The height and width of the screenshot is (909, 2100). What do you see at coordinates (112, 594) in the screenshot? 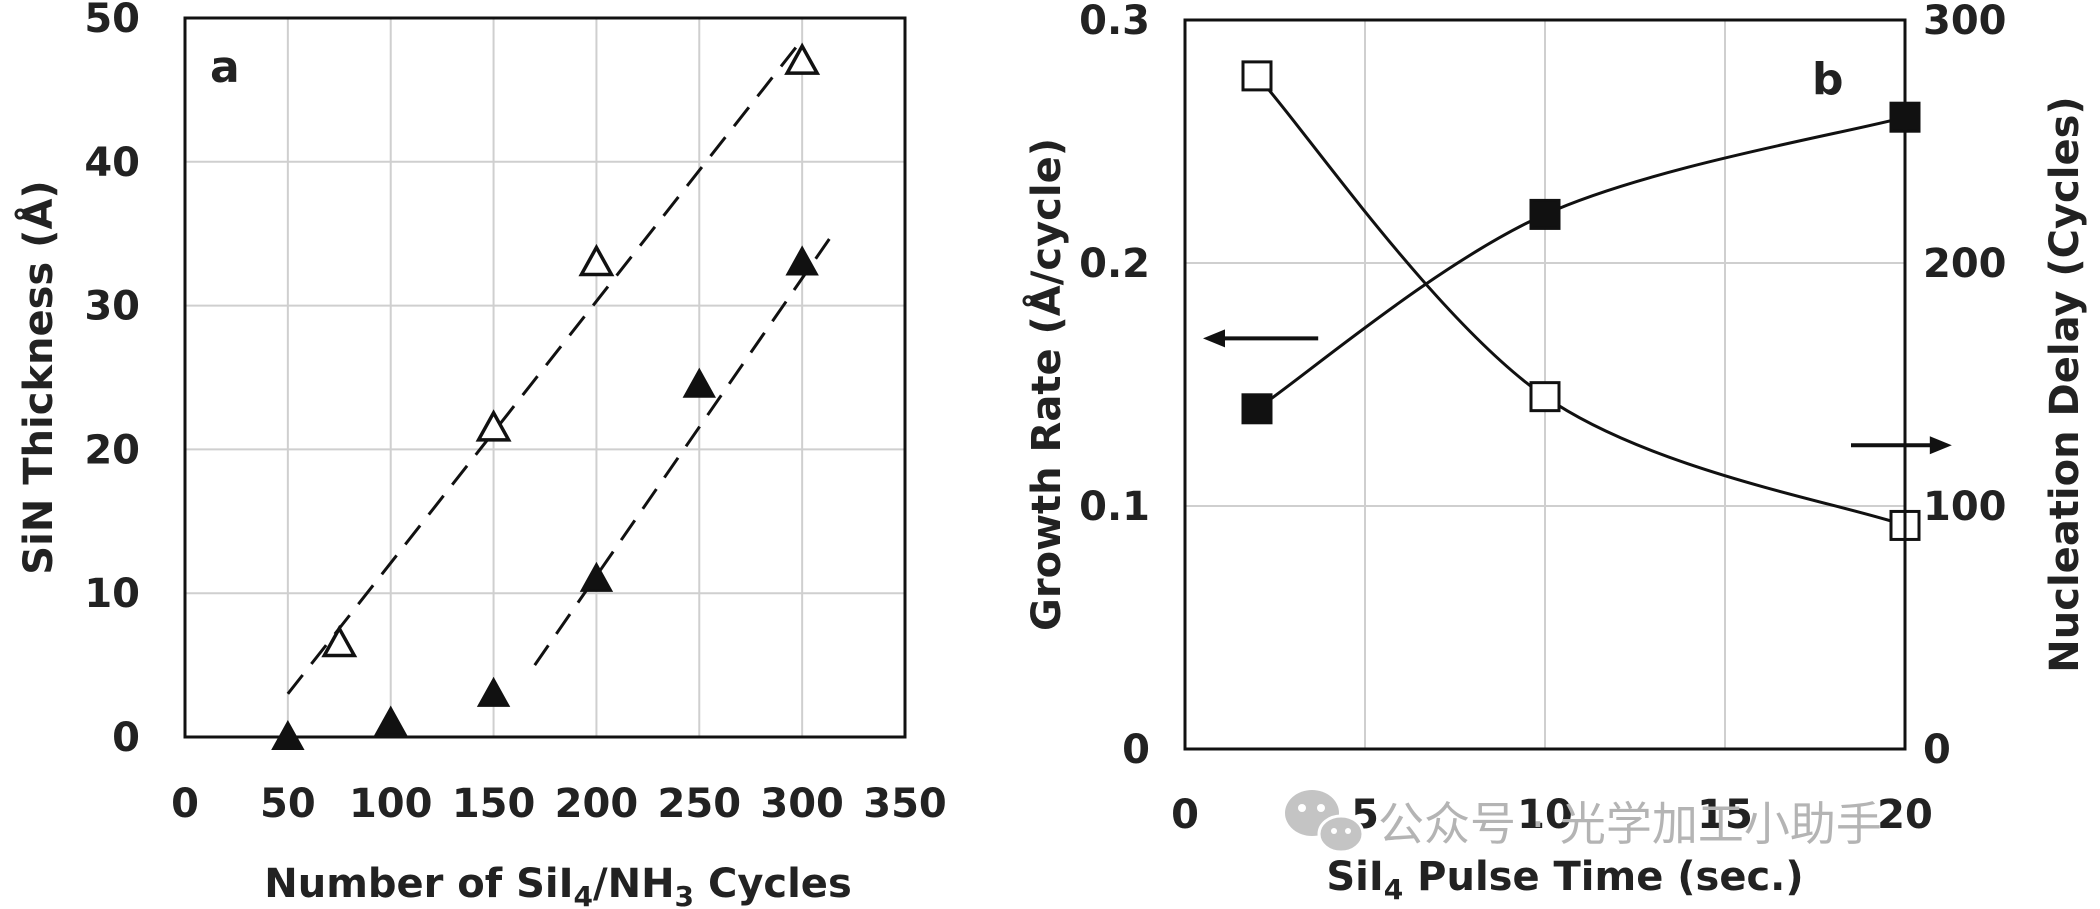
I see `y-tick-label: 10` at bounding box center [112, 594].